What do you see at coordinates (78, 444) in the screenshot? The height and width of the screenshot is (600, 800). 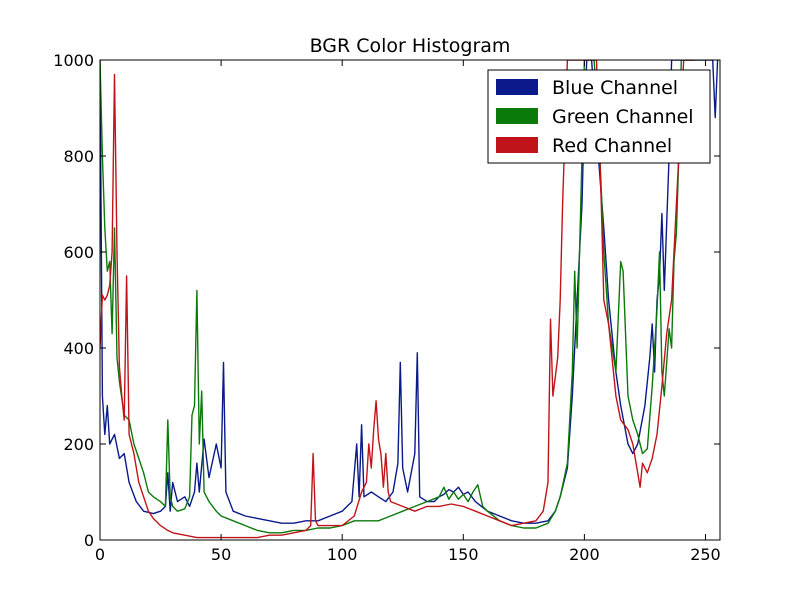 I see `y-tick-label: 200` at bounding box center [78, 444].